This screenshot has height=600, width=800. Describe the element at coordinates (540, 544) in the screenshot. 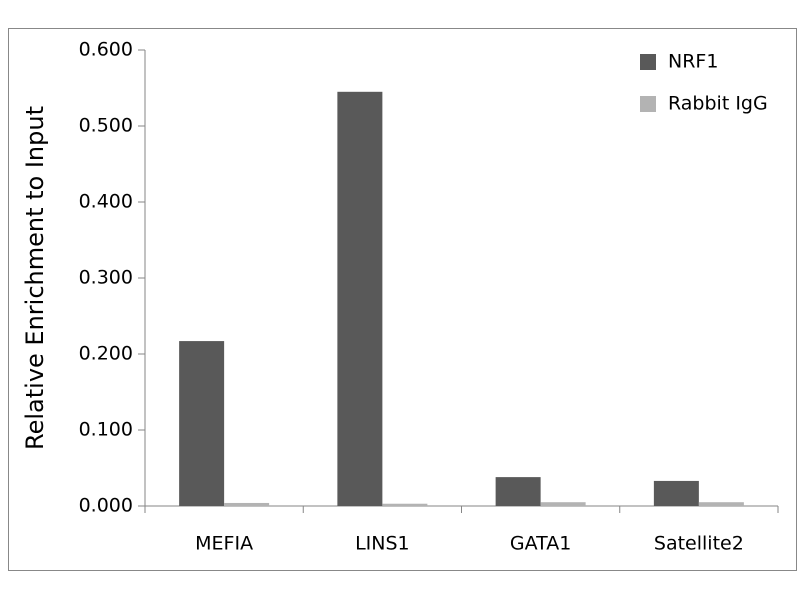

I see `x-tick-label: GATA1` at that location.